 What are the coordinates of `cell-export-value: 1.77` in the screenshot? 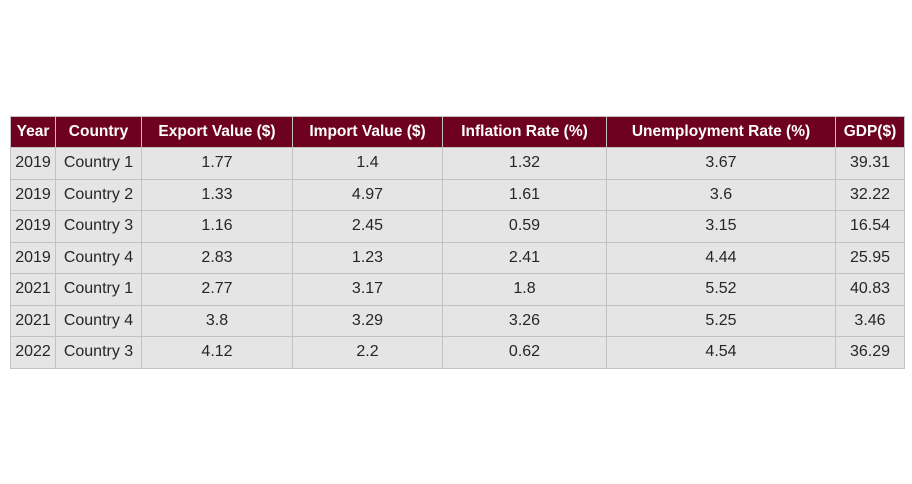 It's located at (217, 163).